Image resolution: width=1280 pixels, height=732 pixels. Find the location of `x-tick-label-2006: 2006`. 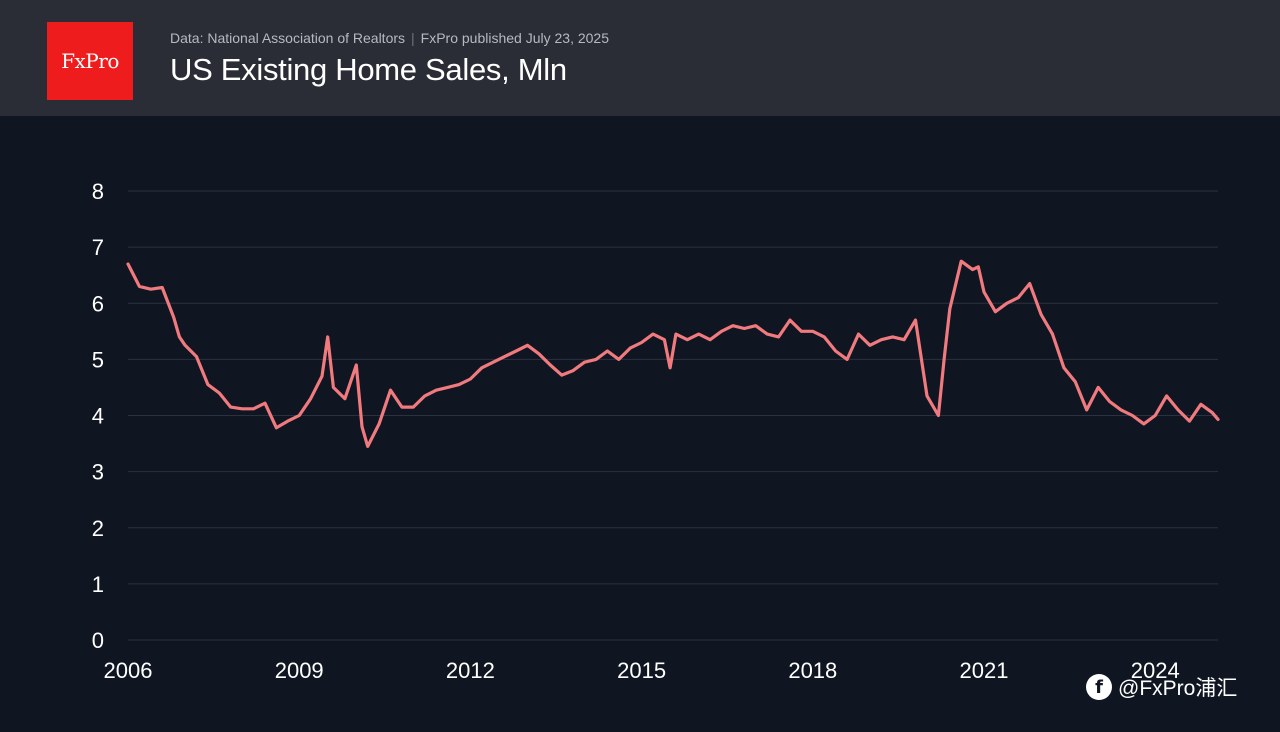

x-tick-label-2006: 2006 is located at coordinates (128, 670).